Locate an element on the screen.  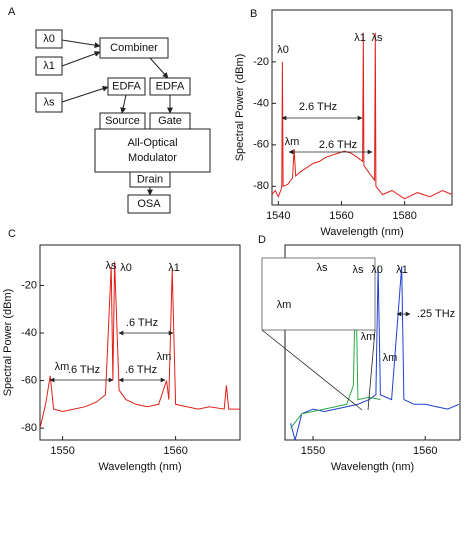
panel-label: D is located at coordinates (262, 240).